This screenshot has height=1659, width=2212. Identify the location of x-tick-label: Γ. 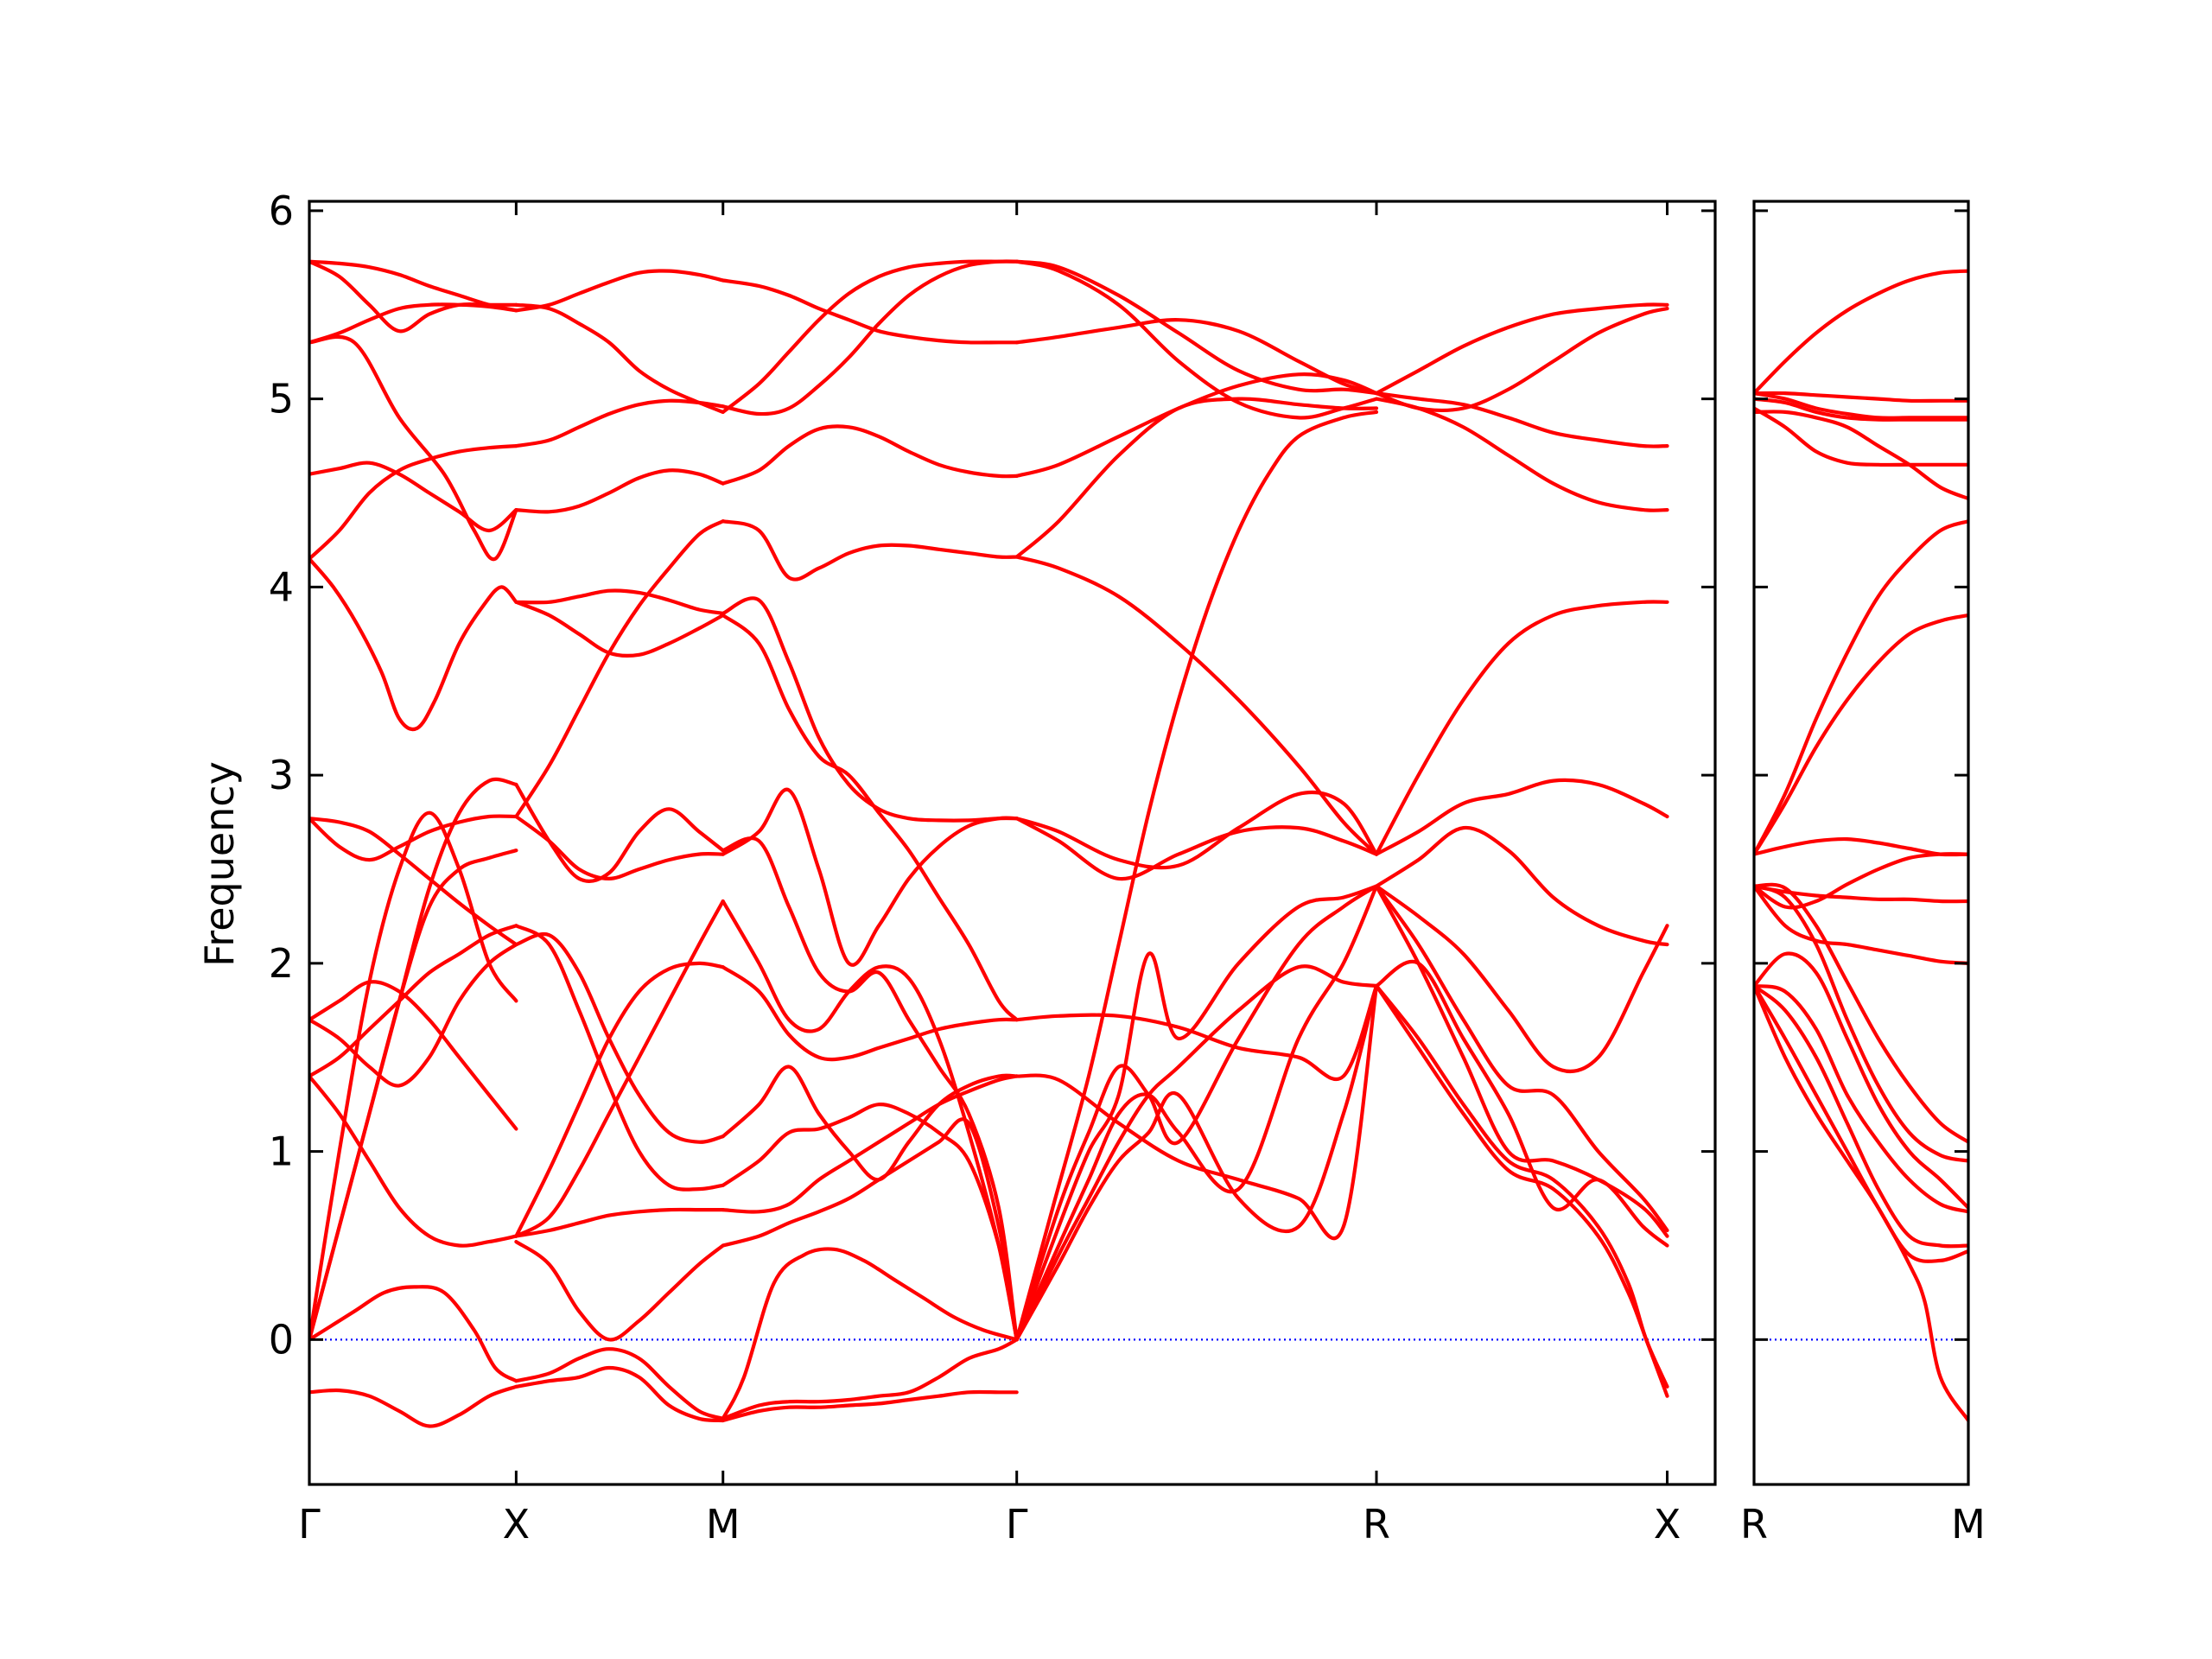
(309, 1524).